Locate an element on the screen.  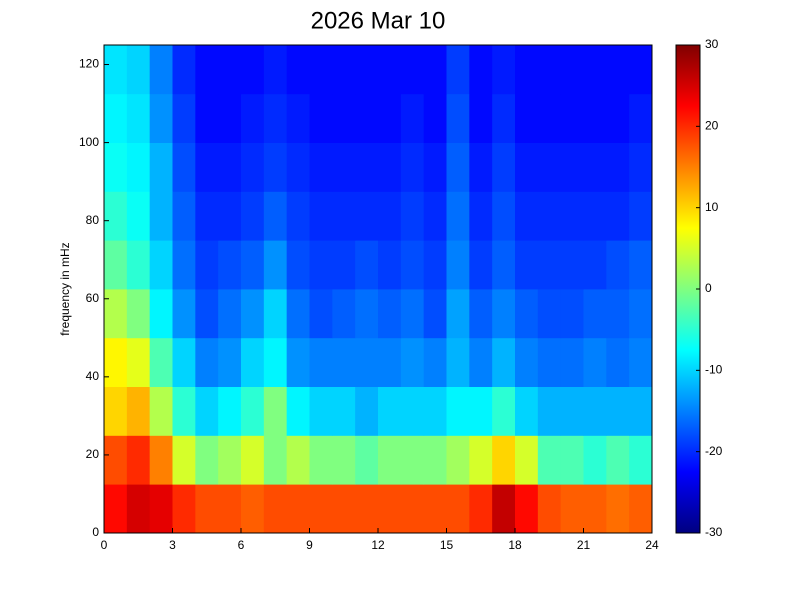
x-tick-label: 3 is located at coordinates (172, 545).